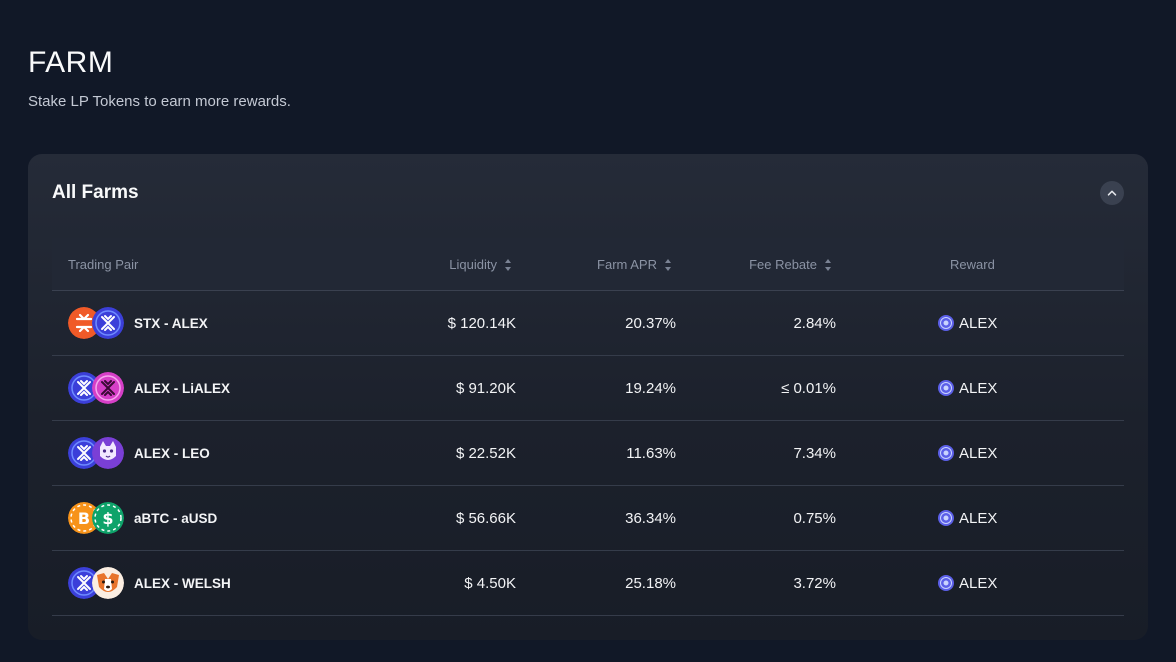 The height and width of the screenshot is (662, 1176). Describe the element at coordinates (808, 388) in the screenshot. I see `fee-rebate-value: ≤ 0.01%` at that location.